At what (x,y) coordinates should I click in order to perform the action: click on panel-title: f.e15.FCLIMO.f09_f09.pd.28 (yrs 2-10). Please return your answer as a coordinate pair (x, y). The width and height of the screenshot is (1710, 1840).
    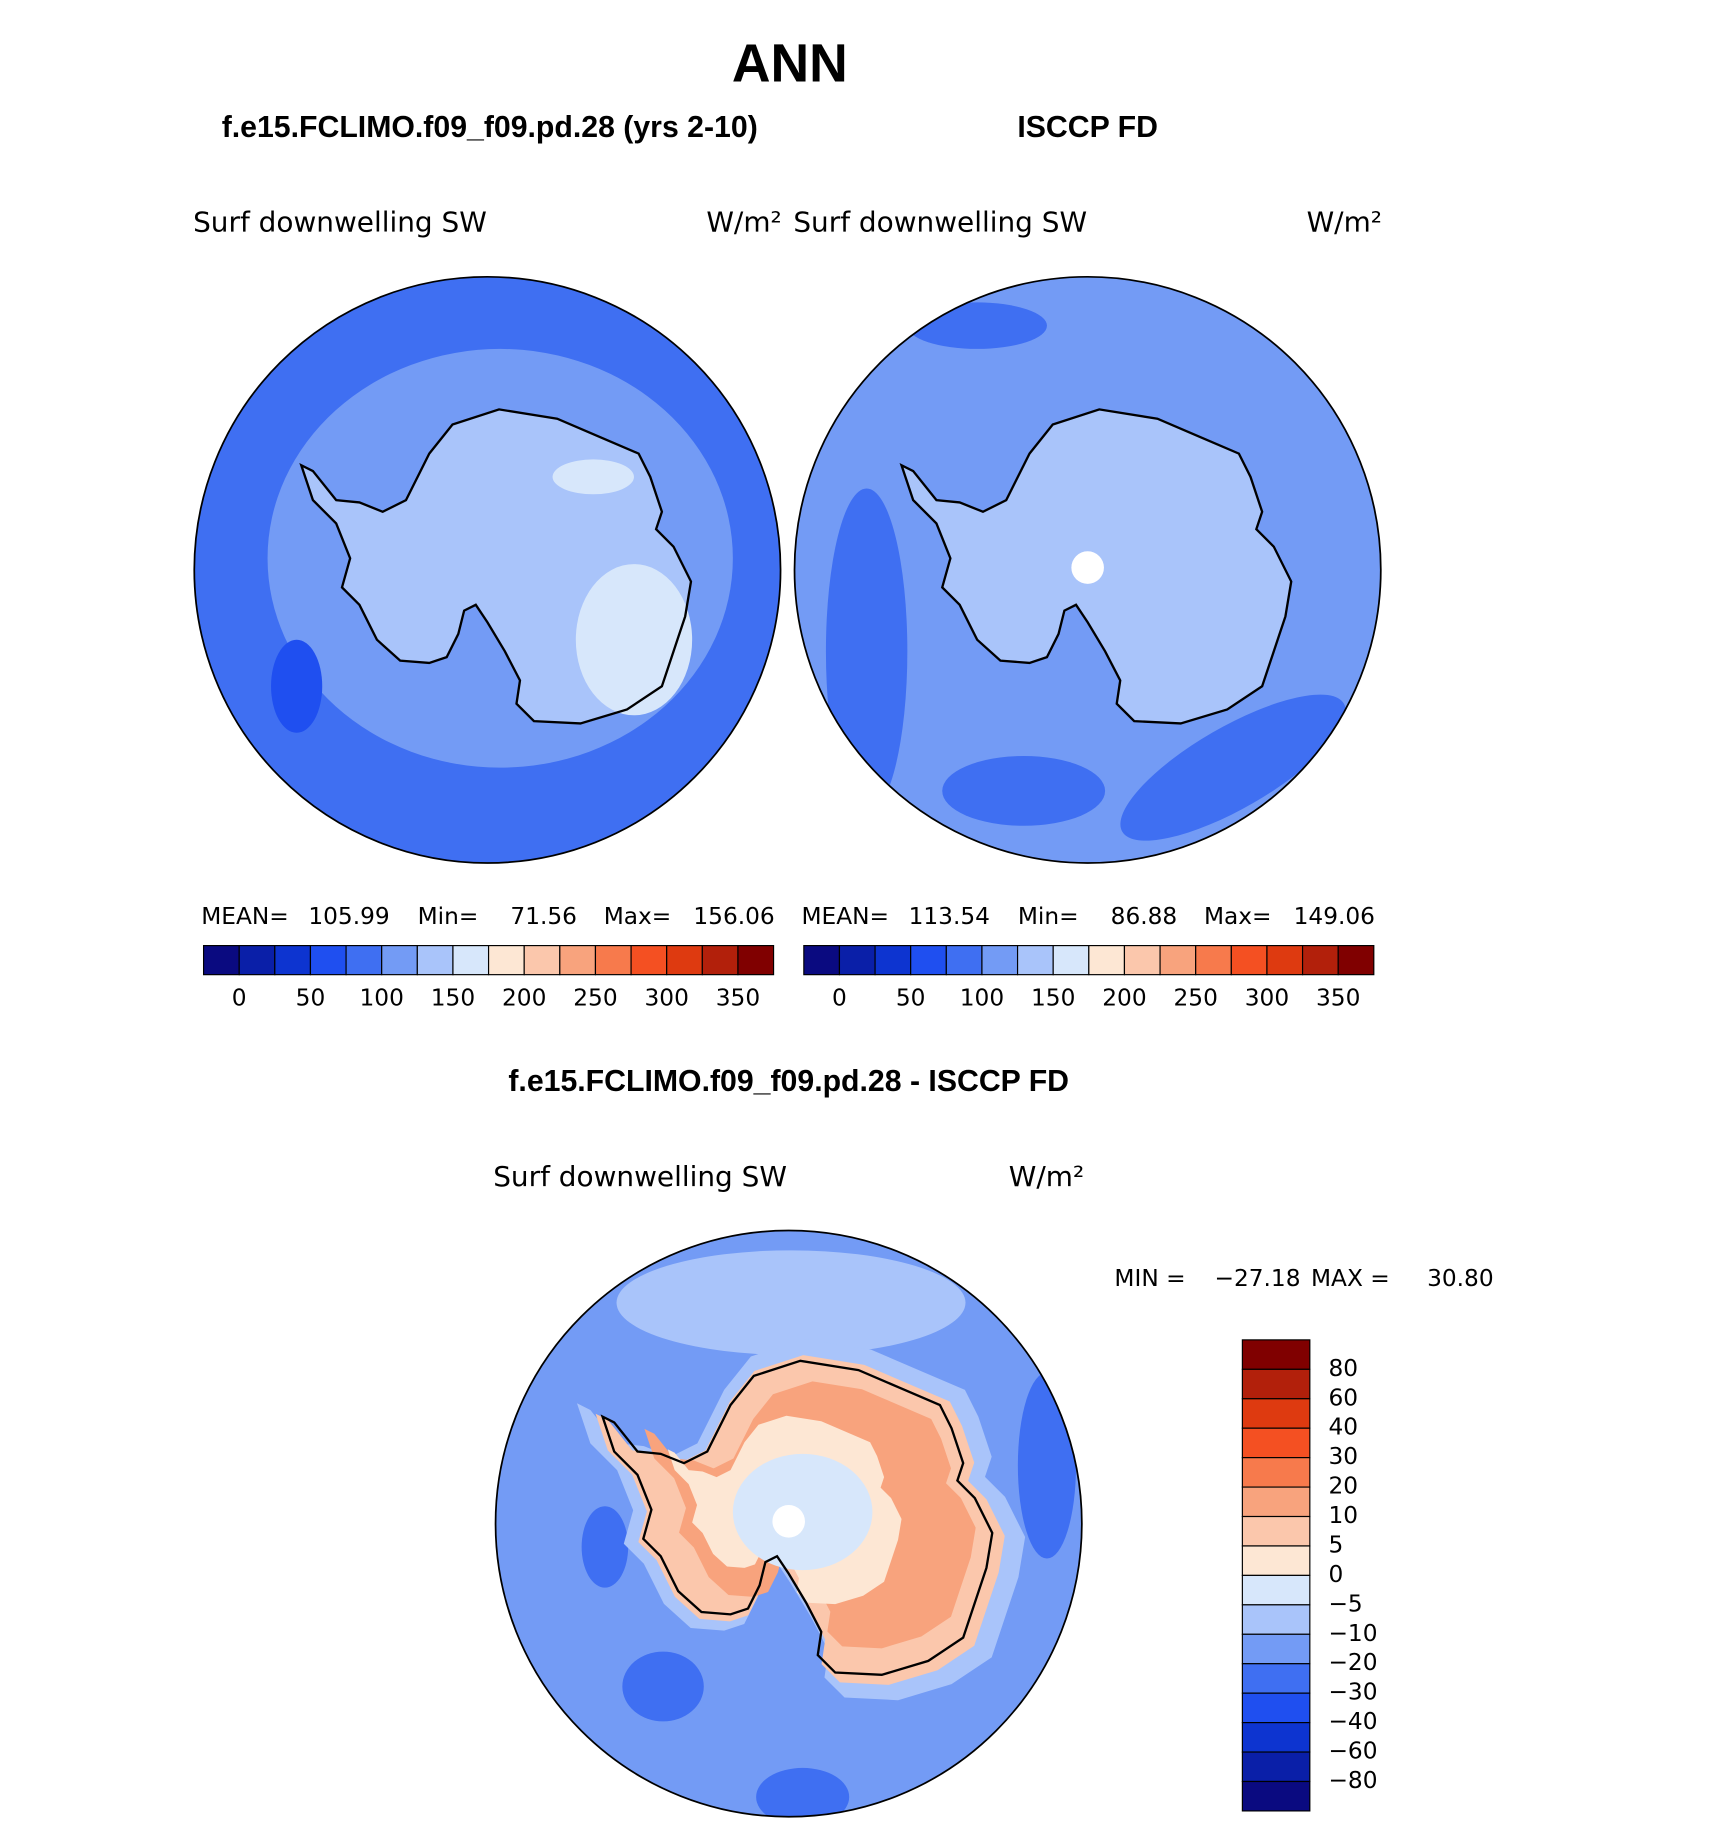
    Looking at the image, I should click on (490, 127).